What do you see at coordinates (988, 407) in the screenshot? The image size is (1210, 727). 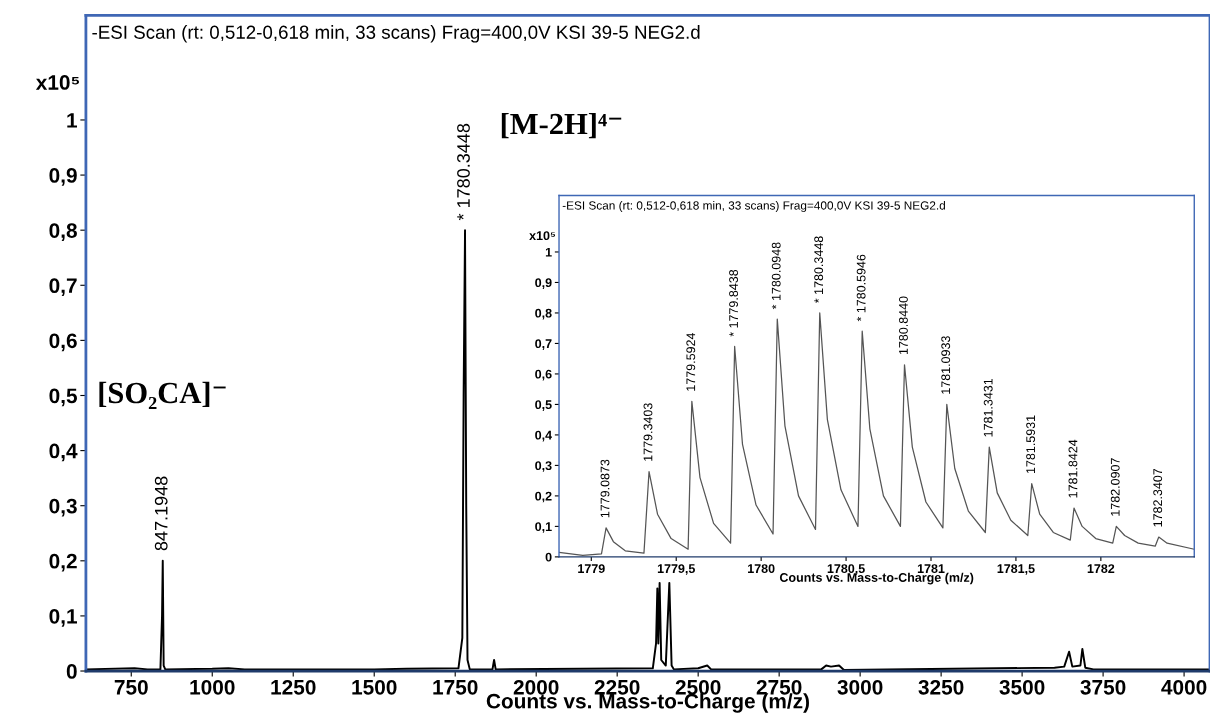 I see `annotation: 1781.3431` at bounding box center [988, 407].